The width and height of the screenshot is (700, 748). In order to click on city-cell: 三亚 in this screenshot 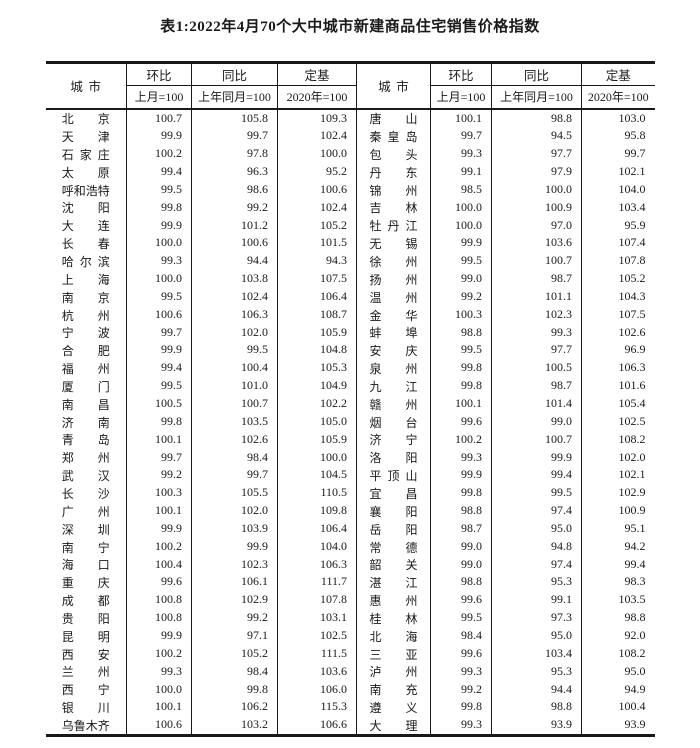, I will do `click(393, 653)`.